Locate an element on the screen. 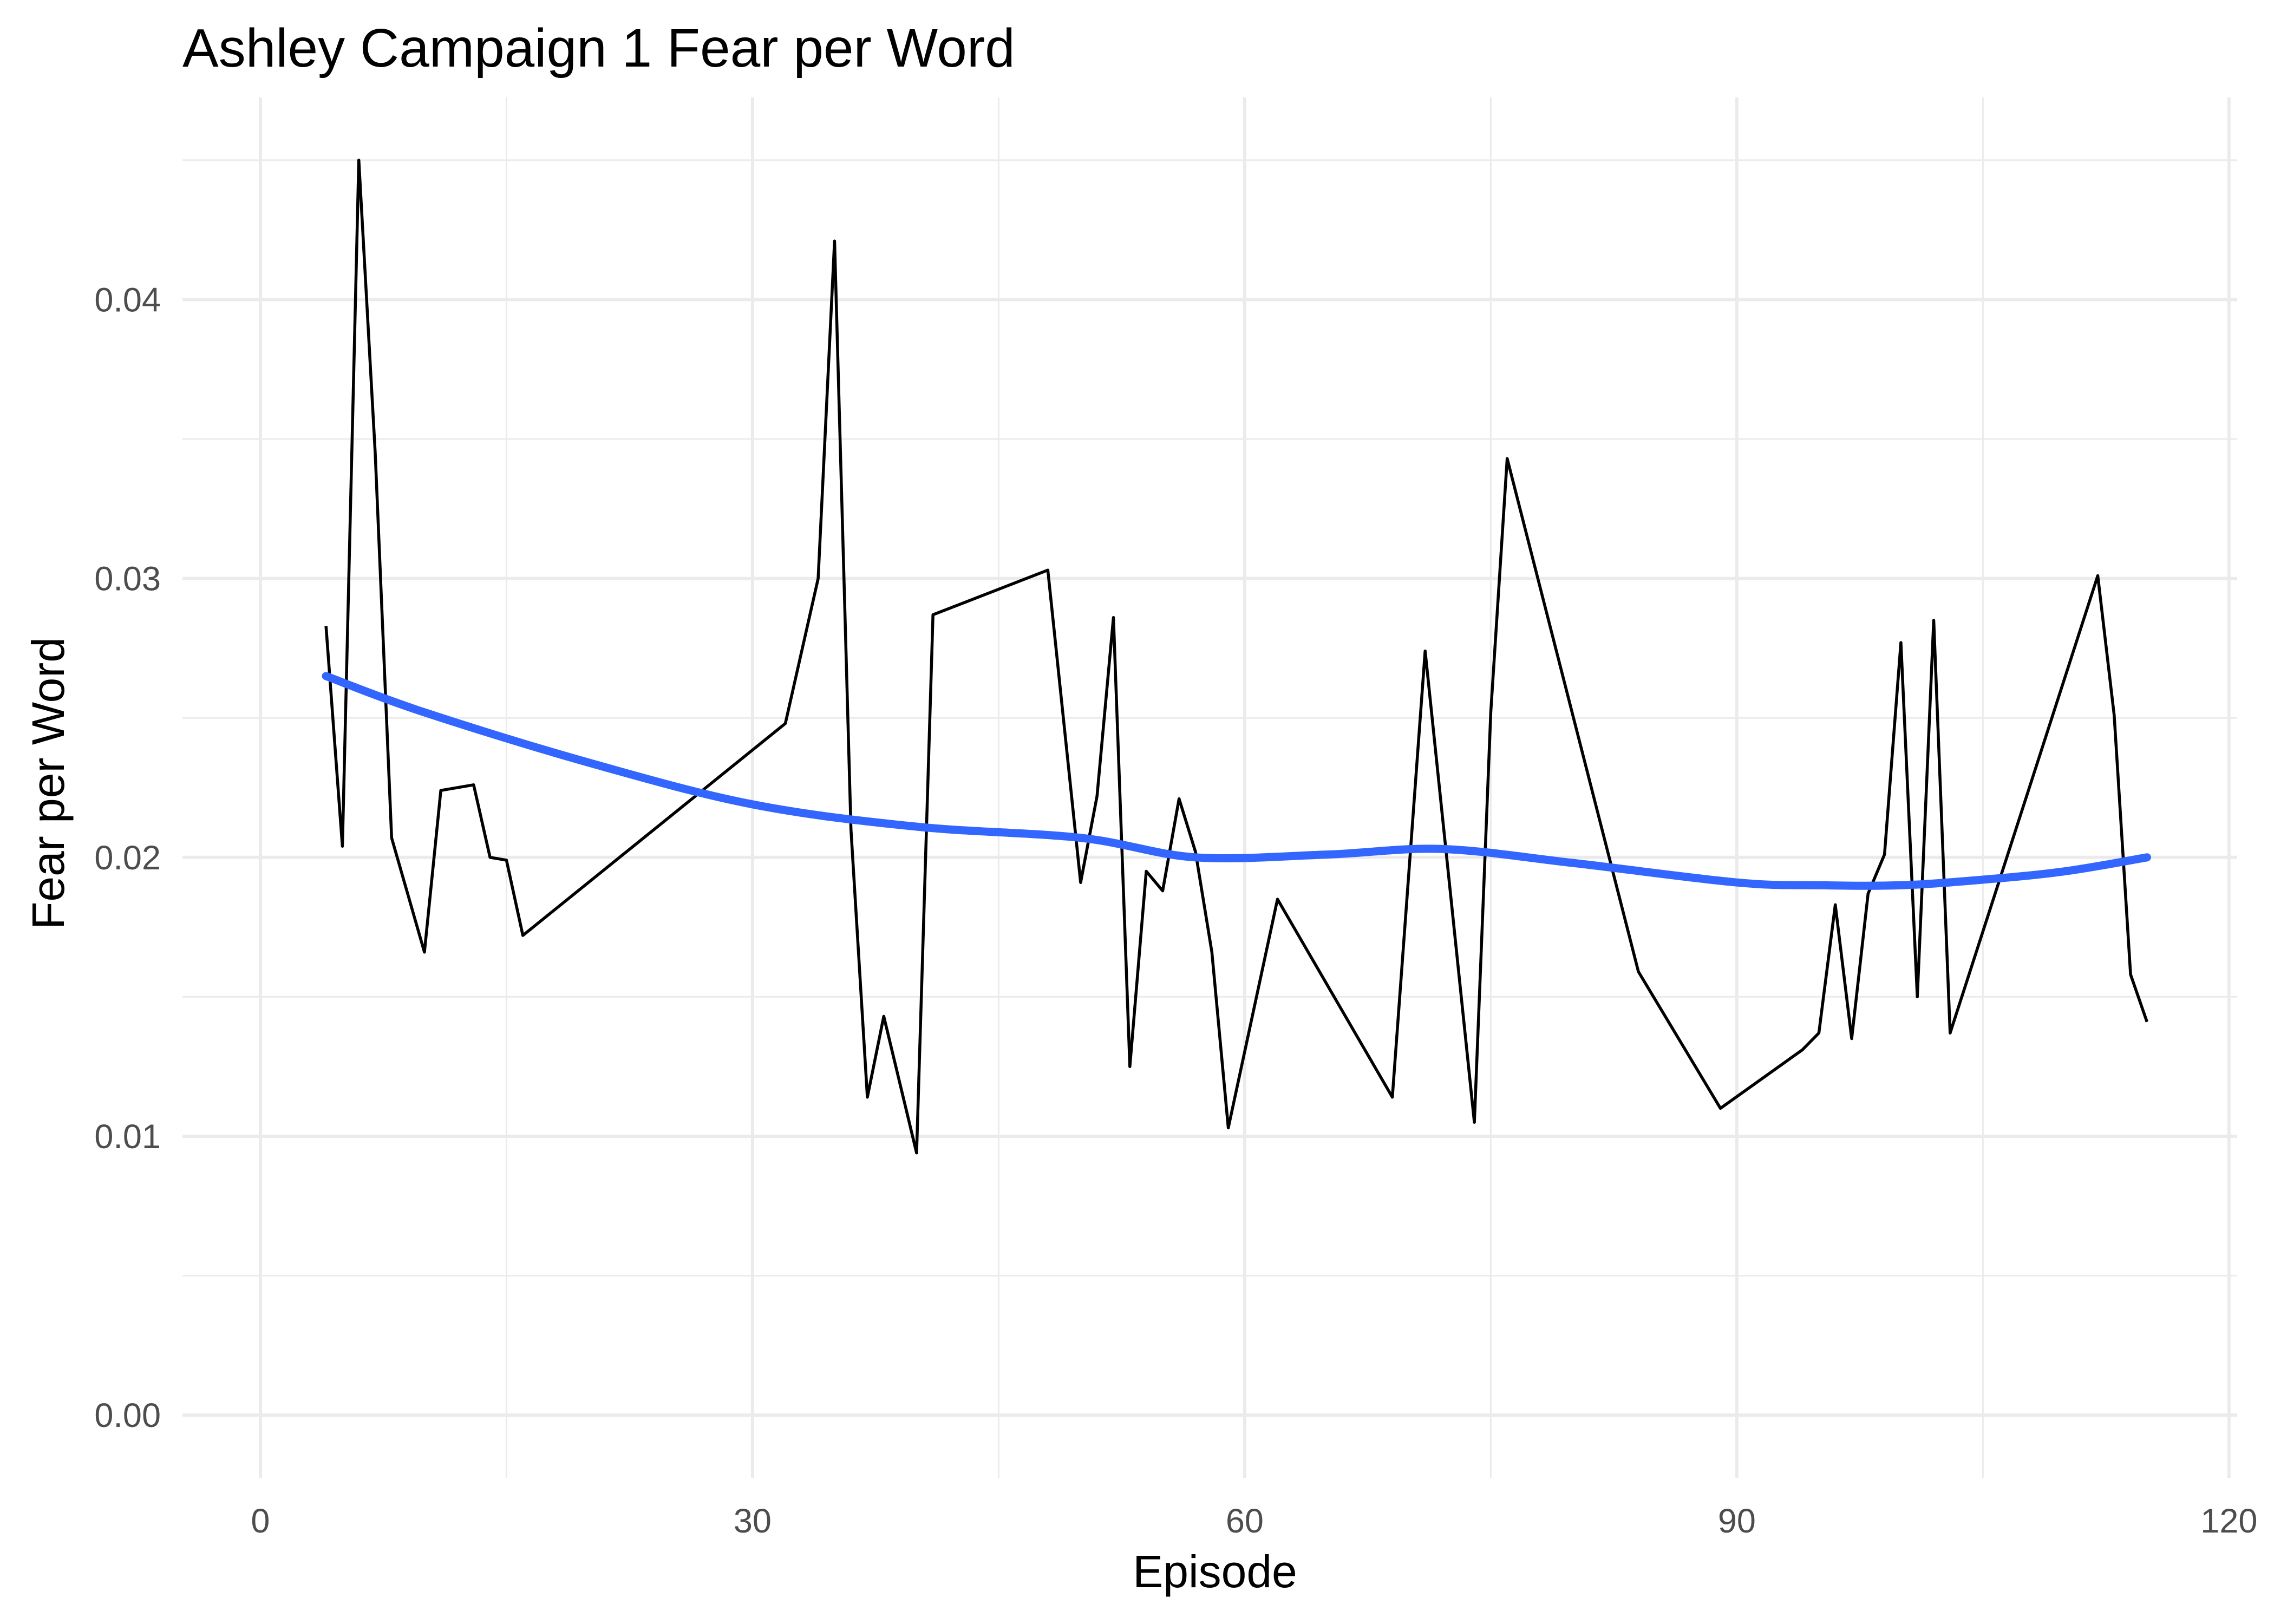 The width and height of the screenshot is (2274, 1624). y-tick-label: 0.02 is located at coordinates (128, 858).